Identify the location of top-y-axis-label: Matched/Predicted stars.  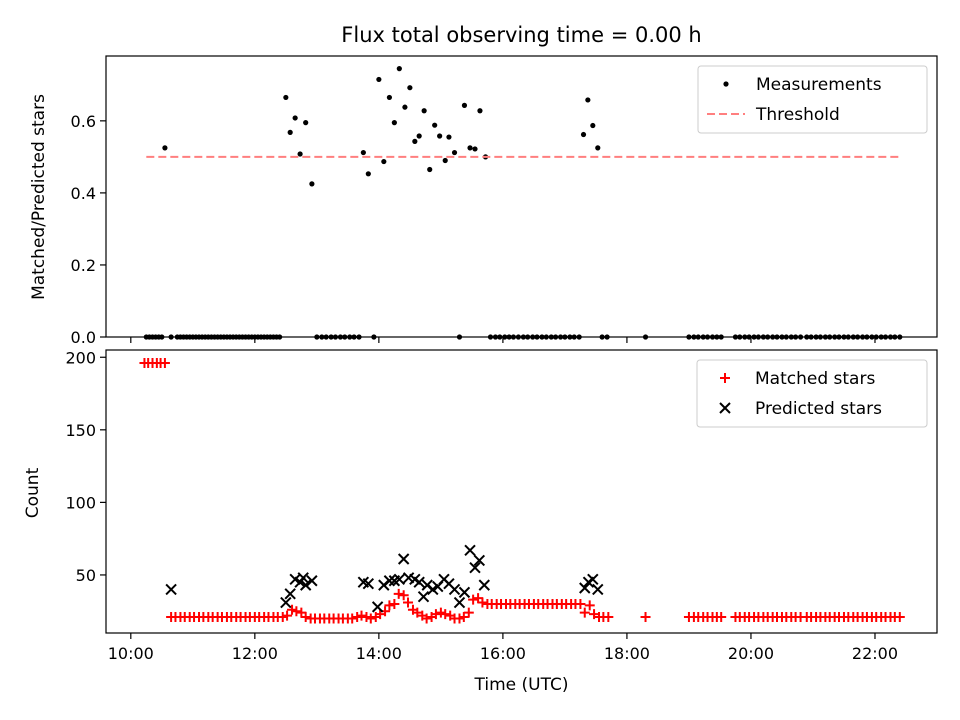
(39, 197).